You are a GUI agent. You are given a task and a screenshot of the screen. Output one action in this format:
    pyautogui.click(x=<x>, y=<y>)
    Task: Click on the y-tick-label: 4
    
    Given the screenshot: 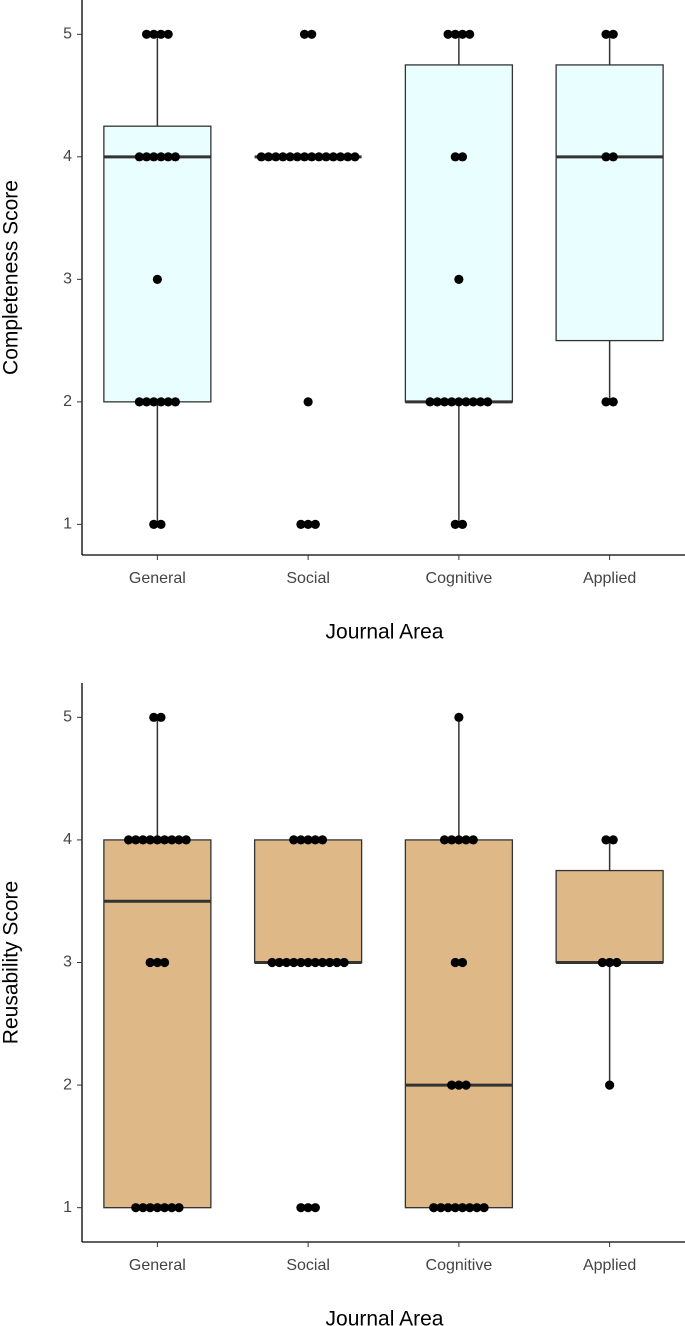 What is the action you would take?
    pyautogui.click(x=67, y=839)
    